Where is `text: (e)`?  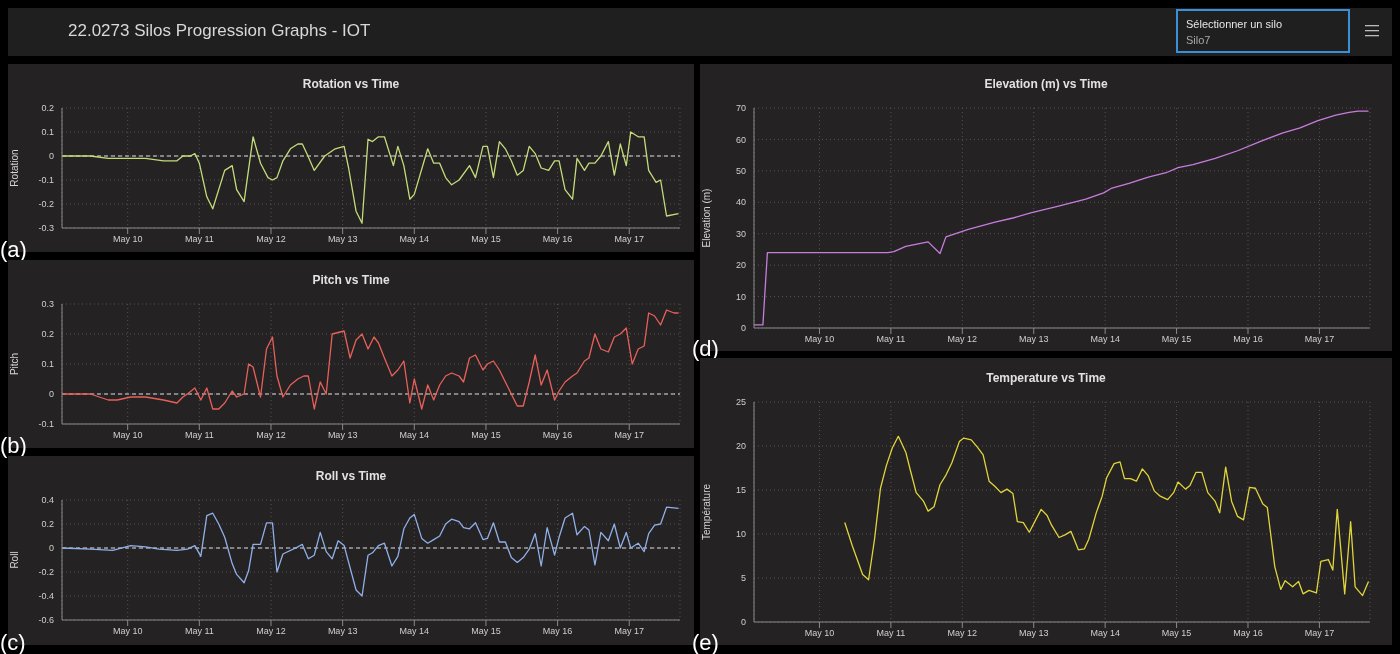 text: (e) is located at coordinates (705, 642).